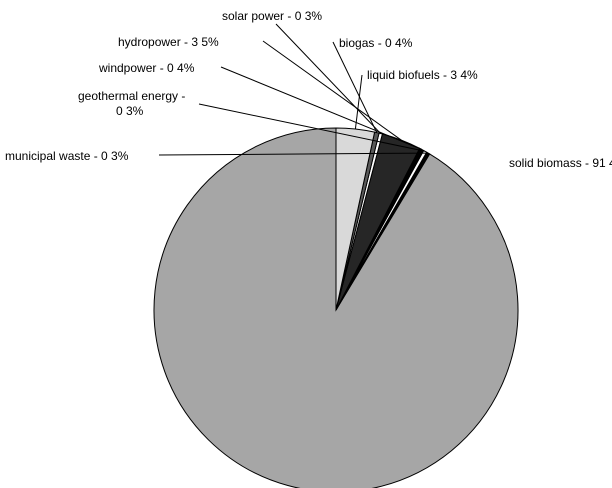 Image resolution: width=612 pixels, height=488 pixels. I want to click on label-municipal-waste: municipal waste - 0 3%, so click(67, 156).